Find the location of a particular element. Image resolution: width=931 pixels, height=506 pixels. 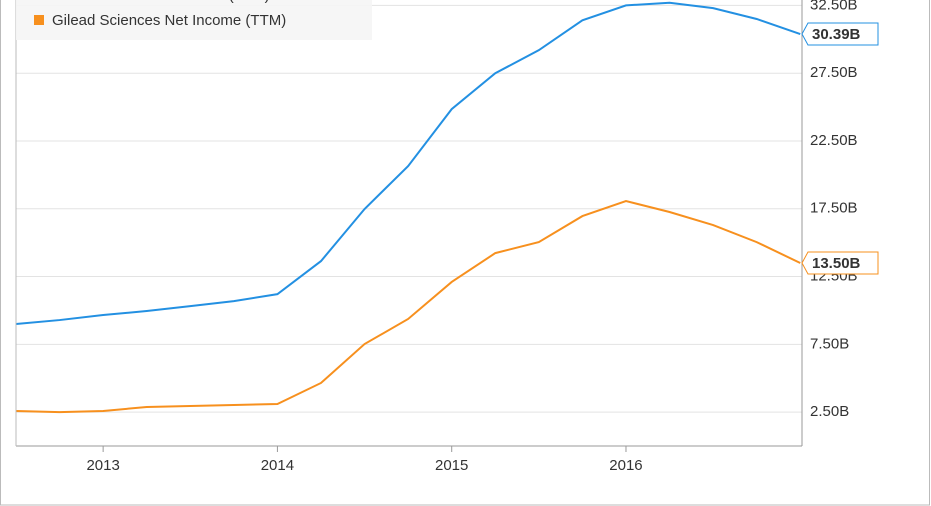

legend-label: Gilead Sciences Revenue (TTM) is located at coordinates (161, 2).